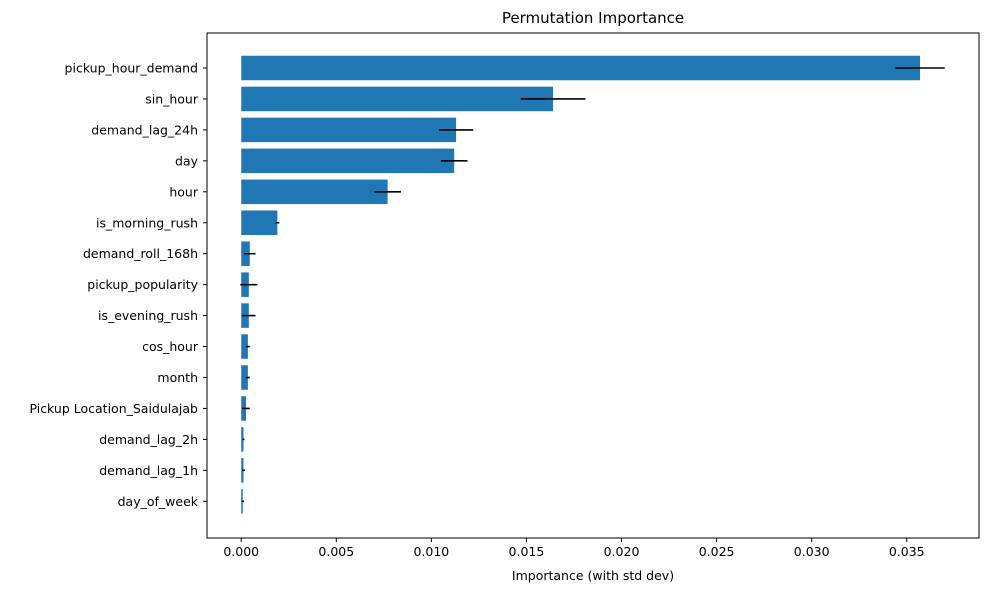 The width and height of the screenshot is (989, 590). What do you see at coordinates (527, 551) in the screenshot?
I see `x-tick-label: 0.015` at bounding box center [527, 551].